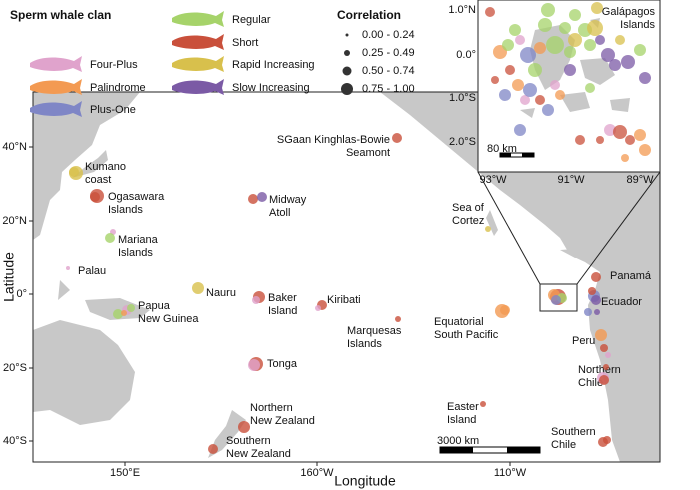 This screenshot has height=490, width=700. Describe the element at coordinates (369, 15) in the screenshot. I see `legend-title: Correlation` at that location.